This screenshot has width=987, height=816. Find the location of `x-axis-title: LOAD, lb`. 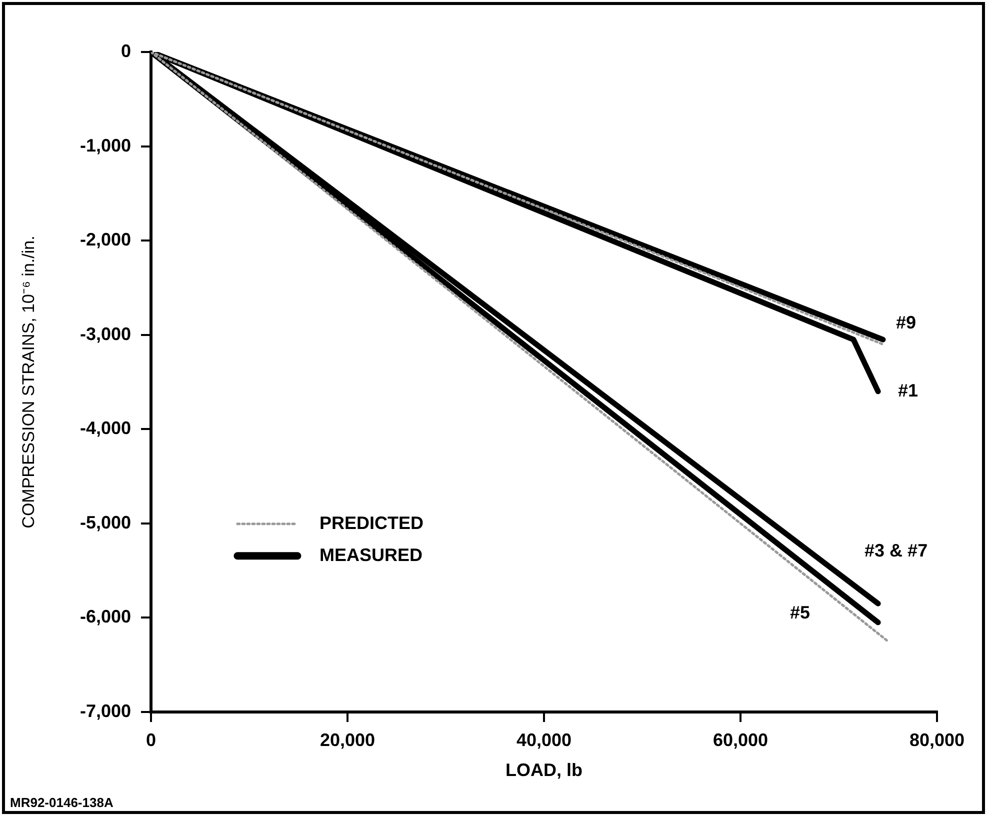

x-axis-title: LOAD, lb is located at coordinates (544, 770).